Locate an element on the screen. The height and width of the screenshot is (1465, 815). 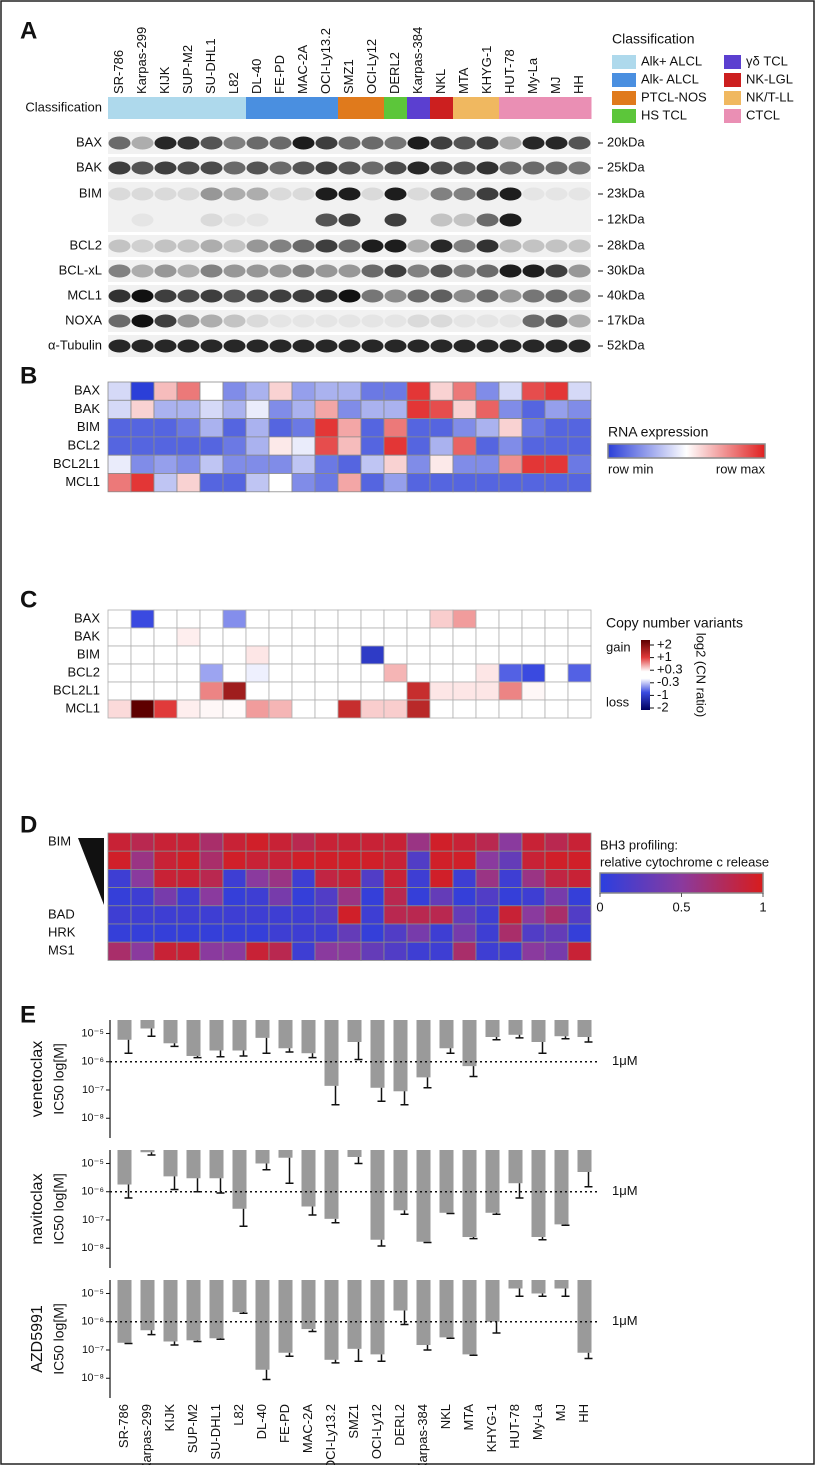
legend-label: CTCL is located at coordinates (763, 114).